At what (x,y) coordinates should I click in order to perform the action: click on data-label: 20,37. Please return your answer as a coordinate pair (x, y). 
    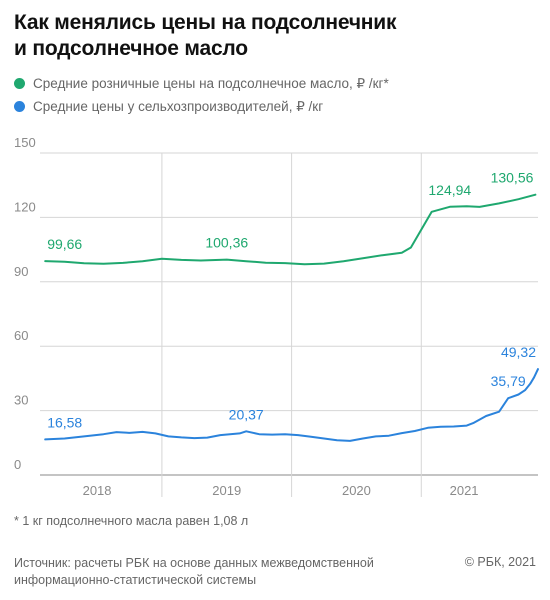
    Looking at the image, I should click on (246, 414).